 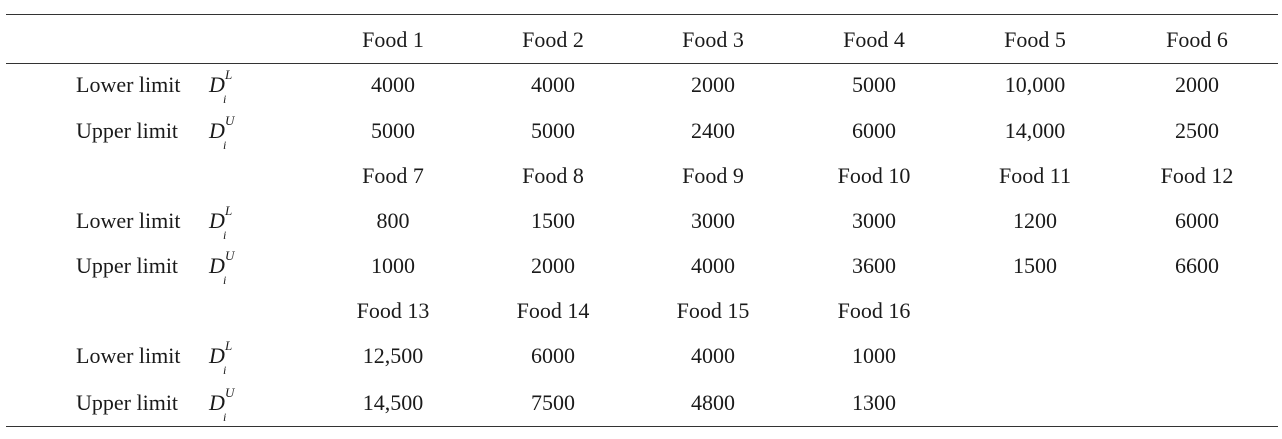 I want to click on column-header: Food 8, so click(x=553, y=175).